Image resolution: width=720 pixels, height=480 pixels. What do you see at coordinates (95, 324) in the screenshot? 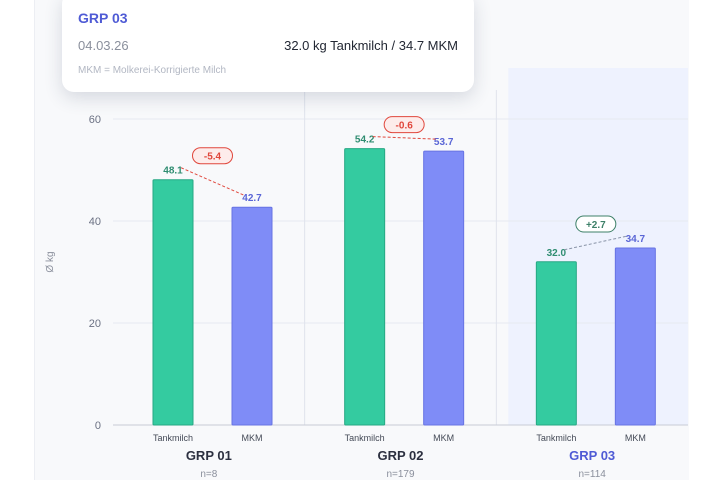
I see `y-tick-label: 20` at bounding box center [95, 324].